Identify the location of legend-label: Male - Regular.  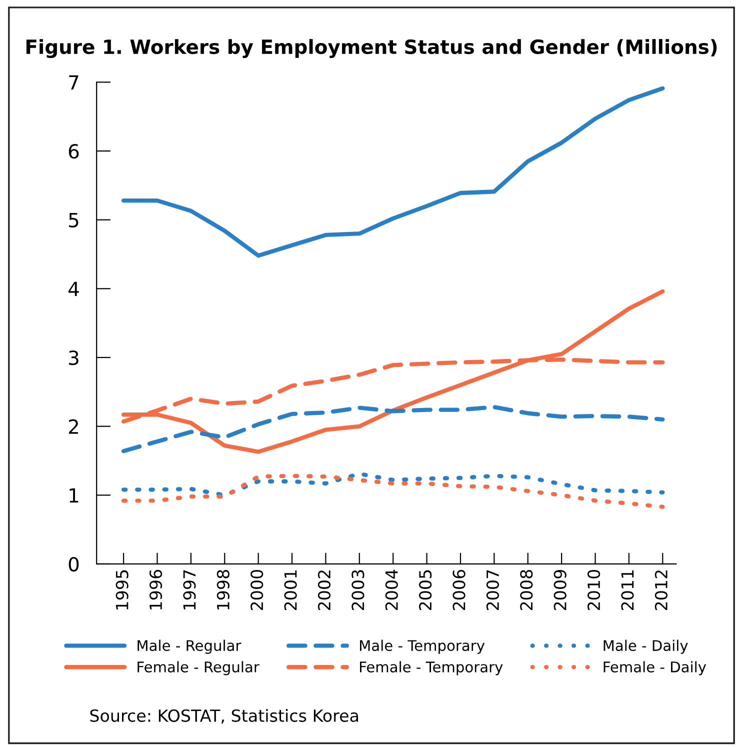
(190, 647).